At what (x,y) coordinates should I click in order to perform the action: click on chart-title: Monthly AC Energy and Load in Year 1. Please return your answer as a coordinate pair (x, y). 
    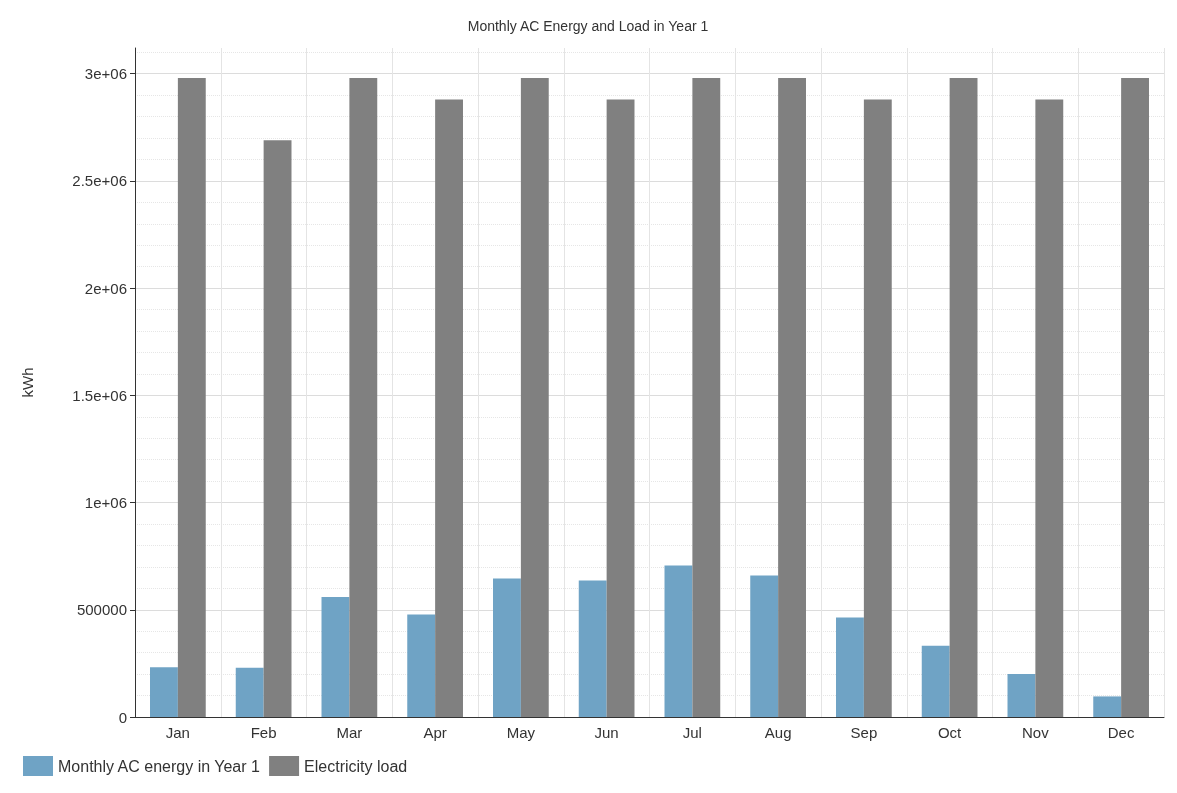
    Looking at the image, I should click on (588, 26).